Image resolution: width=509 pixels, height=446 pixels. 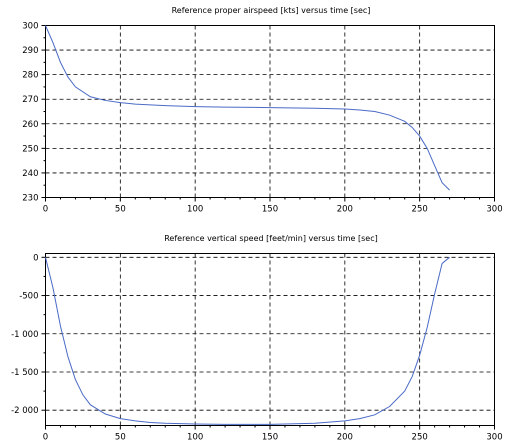 I want to click on airspeed-y-tick-label: 270, so click(x=30, y=100).